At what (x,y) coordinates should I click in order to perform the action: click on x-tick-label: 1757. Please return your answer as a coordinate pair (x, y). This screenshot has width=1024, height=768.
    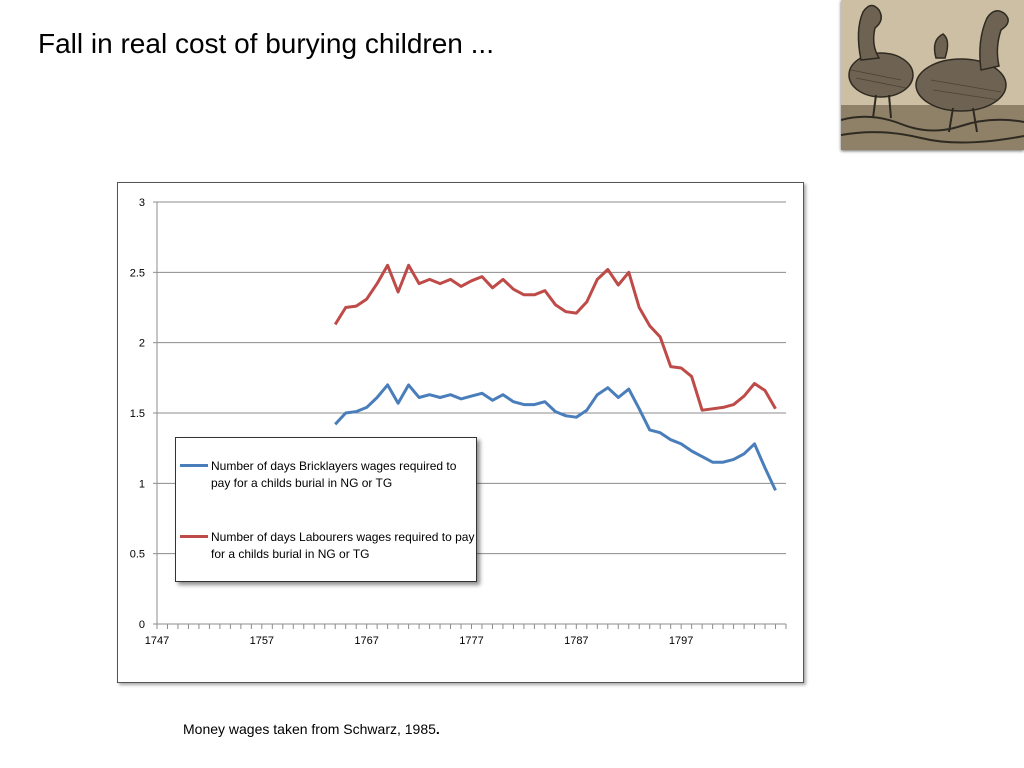
    Looking at the image, I should click on (262, 641).